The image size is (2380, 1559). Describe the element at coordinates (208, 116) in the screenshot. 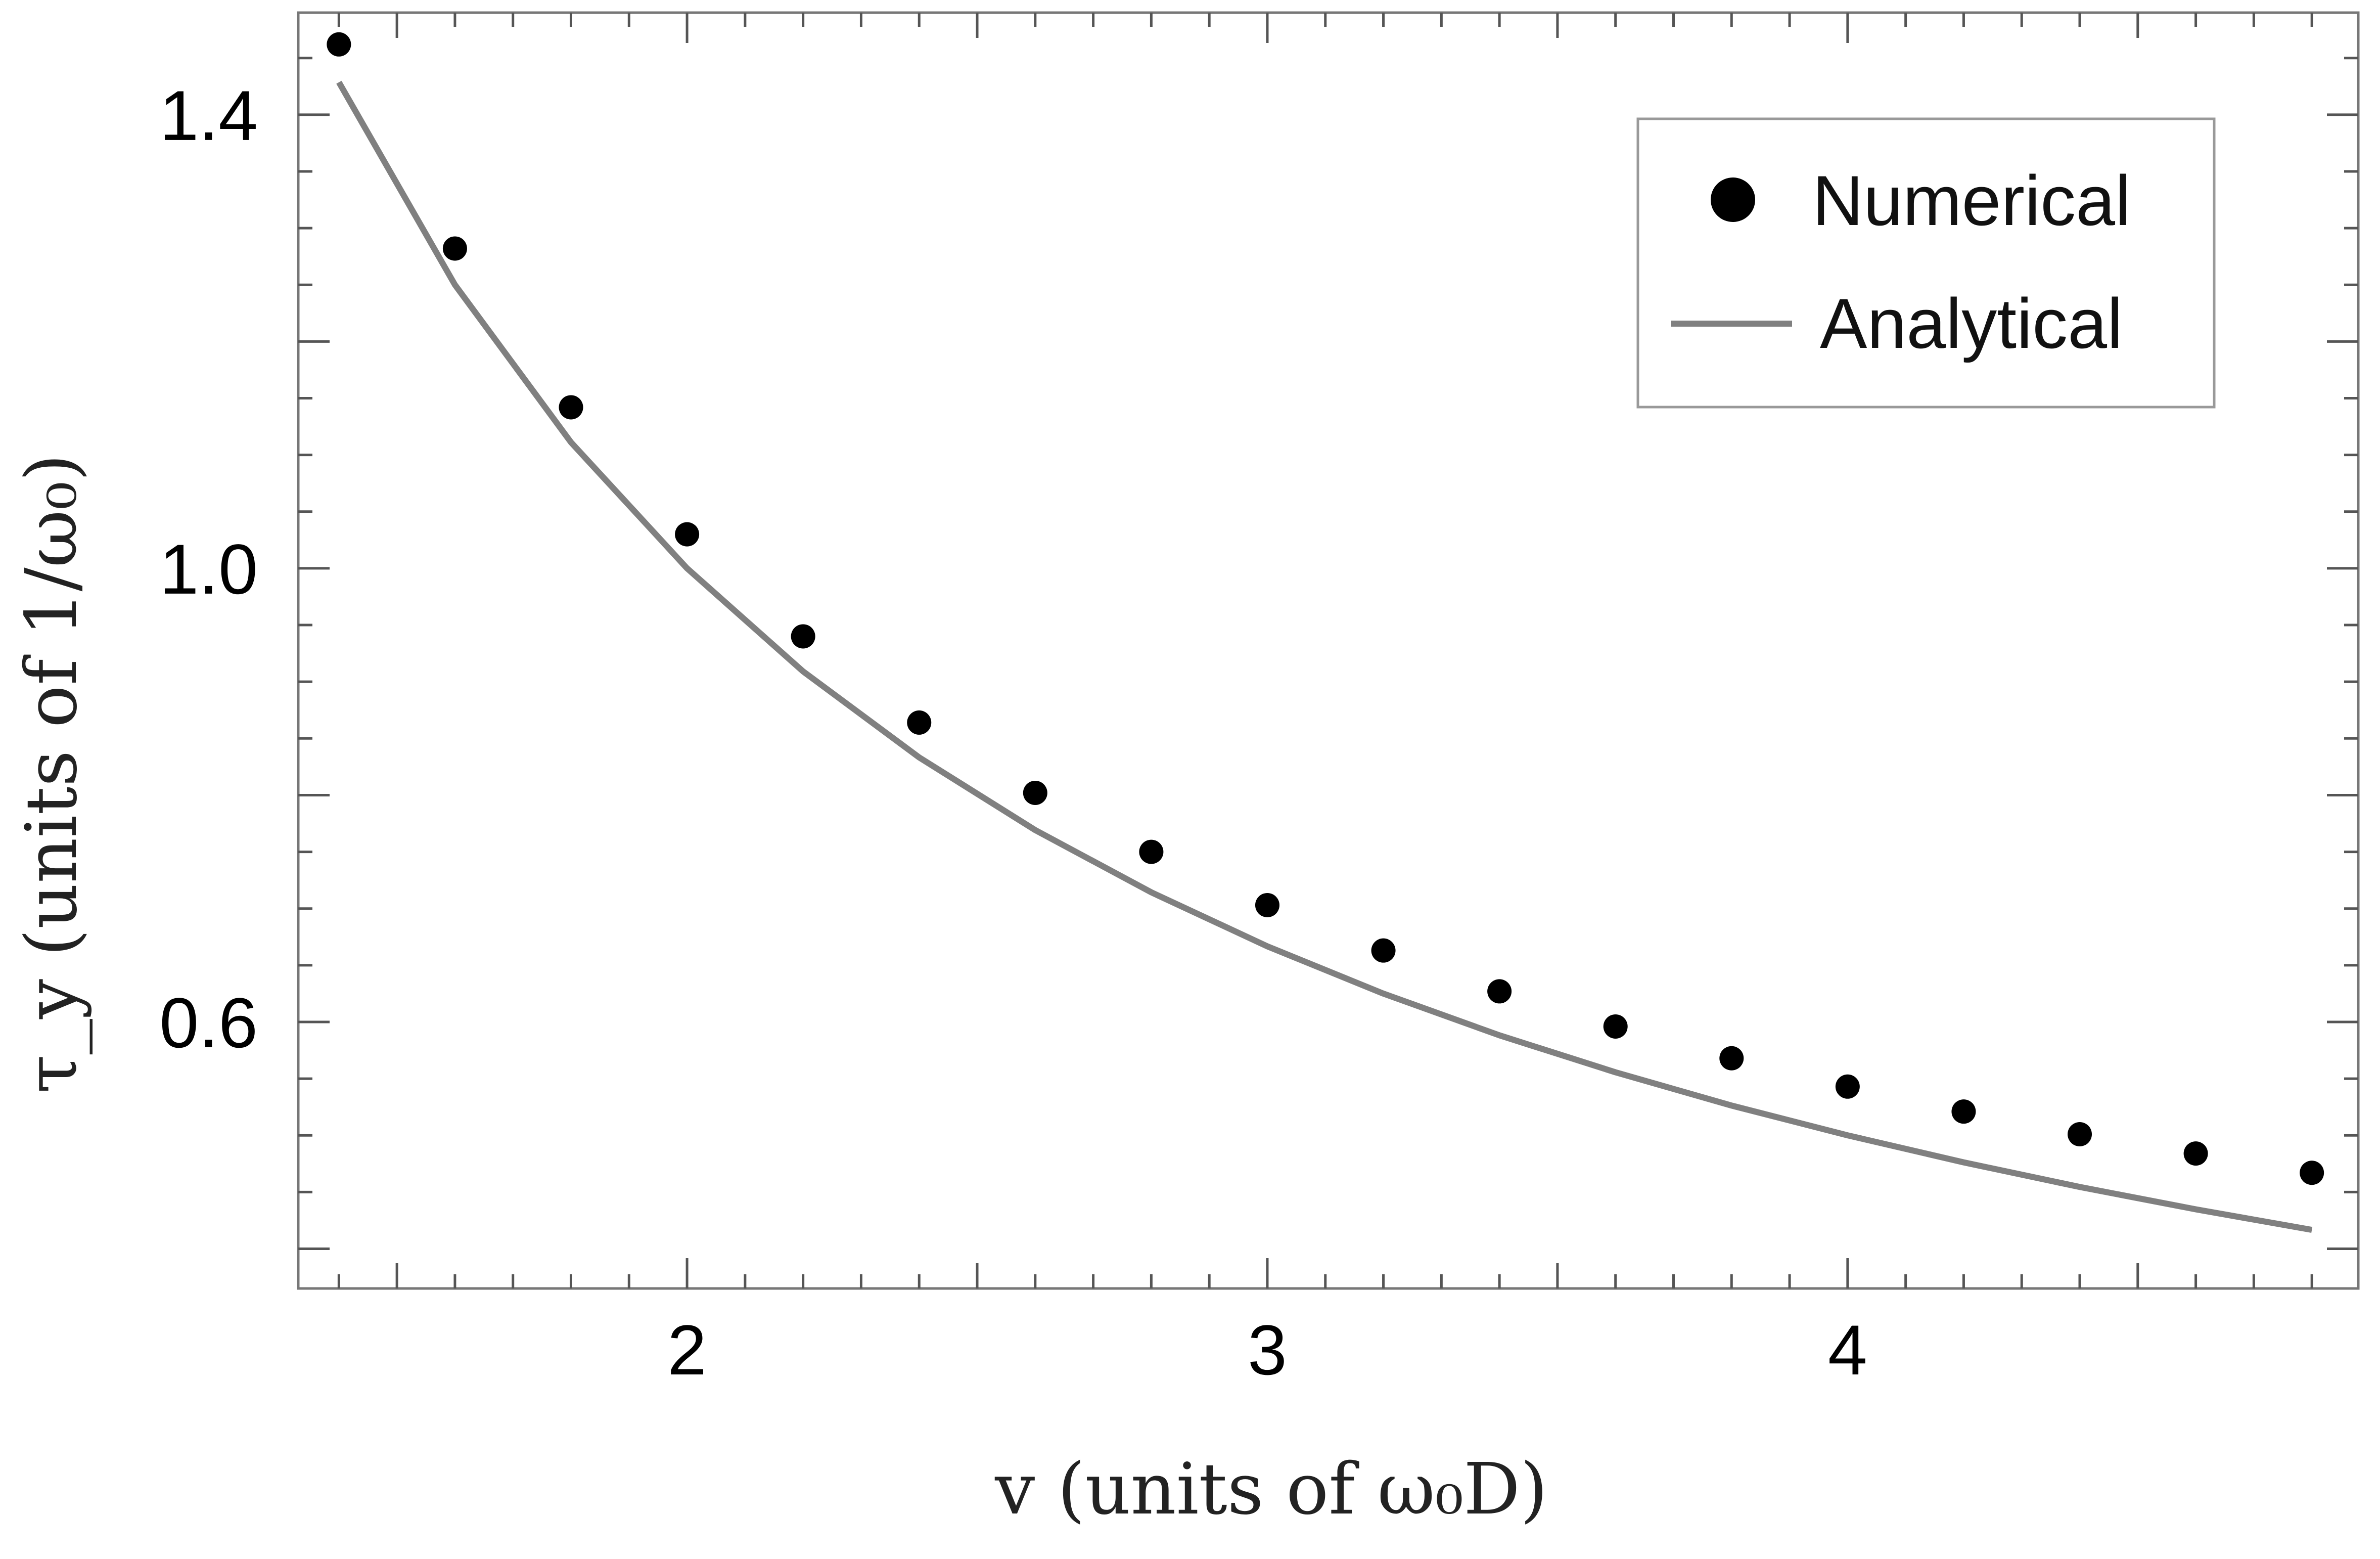

I see `y-tick-label: 1.4` at that location.